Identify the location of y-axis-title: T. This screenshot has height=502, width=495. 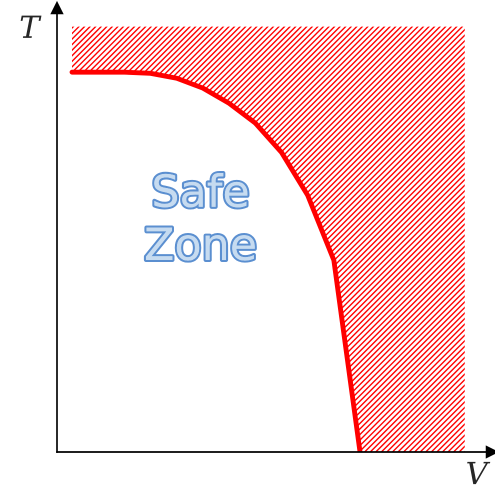
(31, 27).